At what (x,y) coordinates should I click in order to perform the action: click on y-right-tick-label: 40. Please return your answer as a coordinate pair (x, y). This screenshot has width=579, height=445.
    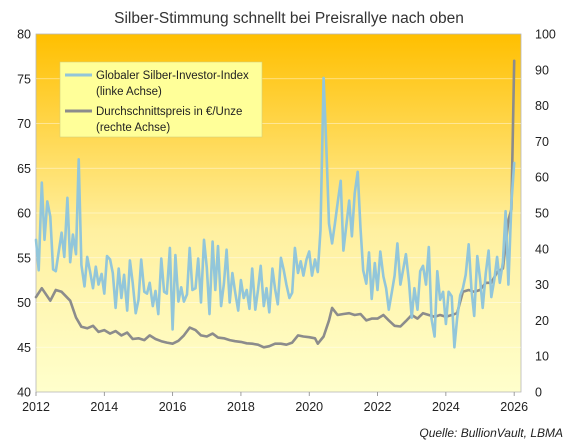
    Looking at the image, I should click on (542, 249).